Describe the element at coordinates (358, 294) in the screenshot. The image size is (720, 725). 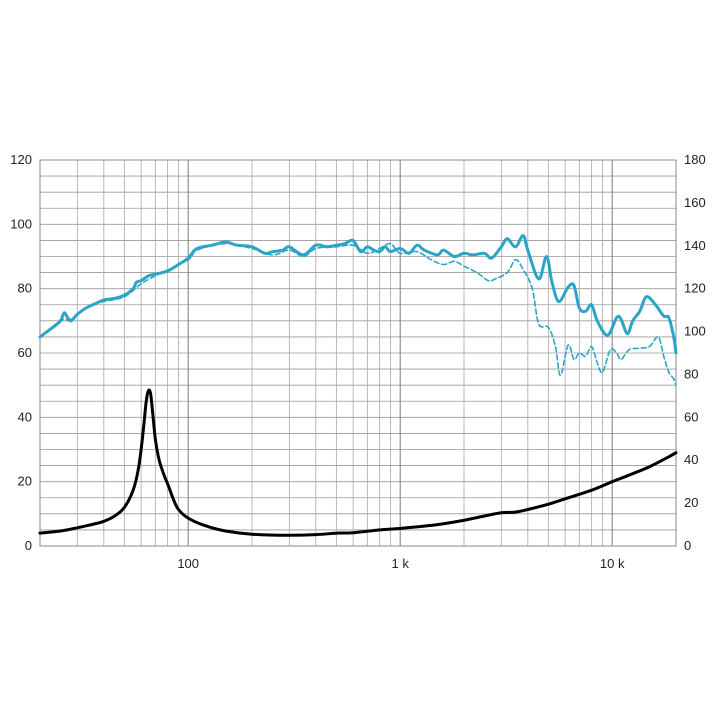
I see `series-line-spl_on_axis` at that location.